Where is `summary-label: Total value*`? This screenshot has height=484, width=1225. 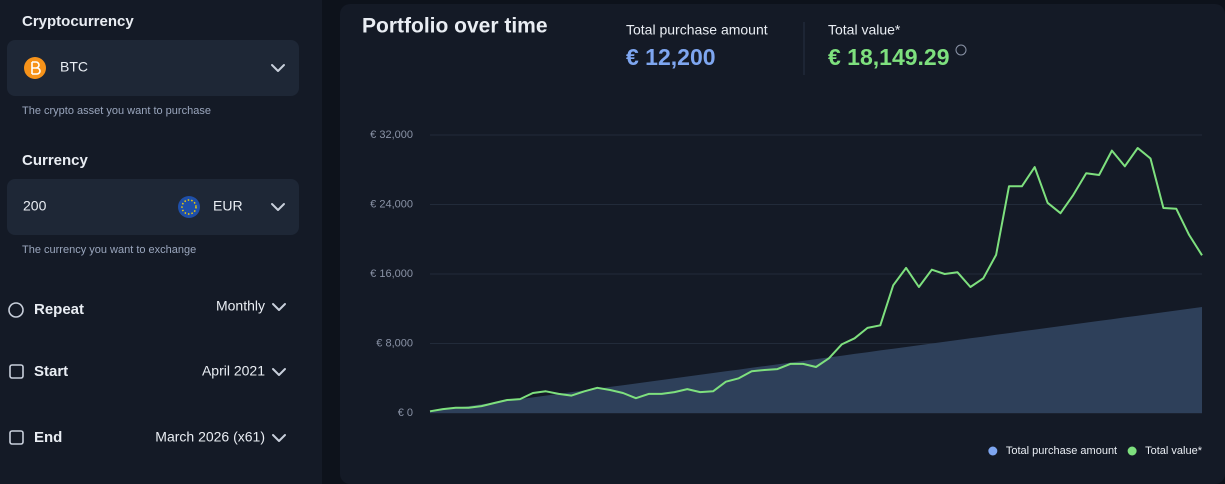
summary-label: Total value* is located at coordinates (864, 30).